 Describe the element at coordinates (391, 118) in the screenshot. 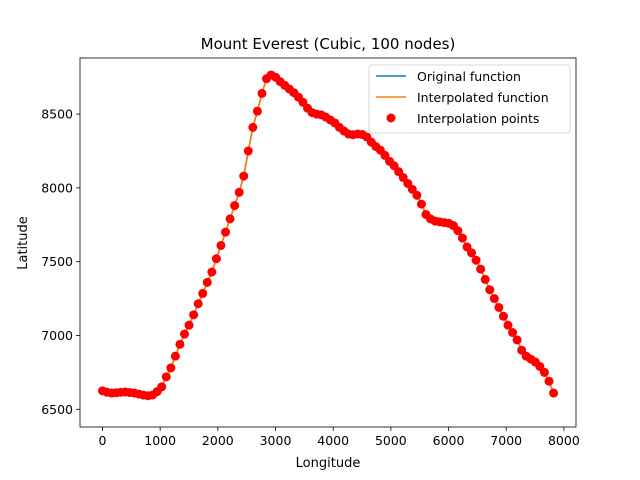

I see `legend-swatch-points` at that location.